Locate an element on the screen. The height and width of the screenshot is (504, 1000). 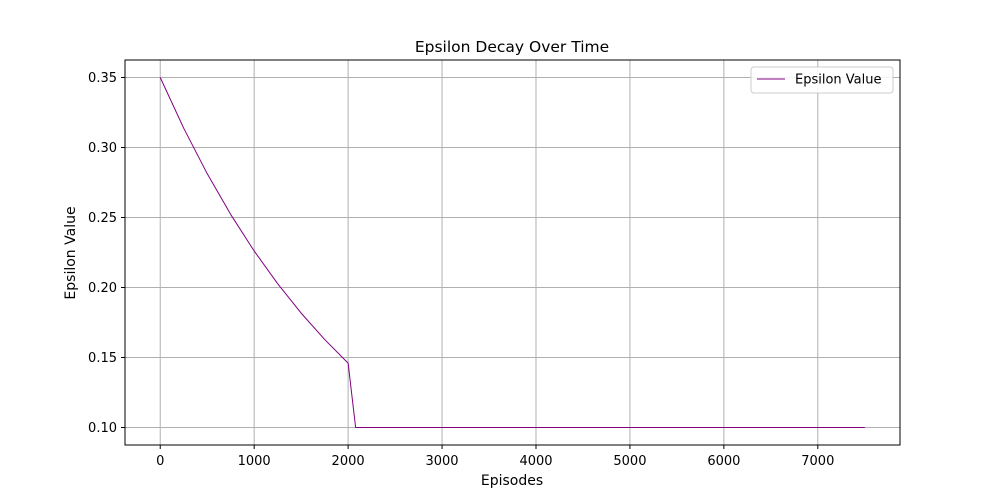
legend: Epsilon Value is located at coordinates (822, 80).